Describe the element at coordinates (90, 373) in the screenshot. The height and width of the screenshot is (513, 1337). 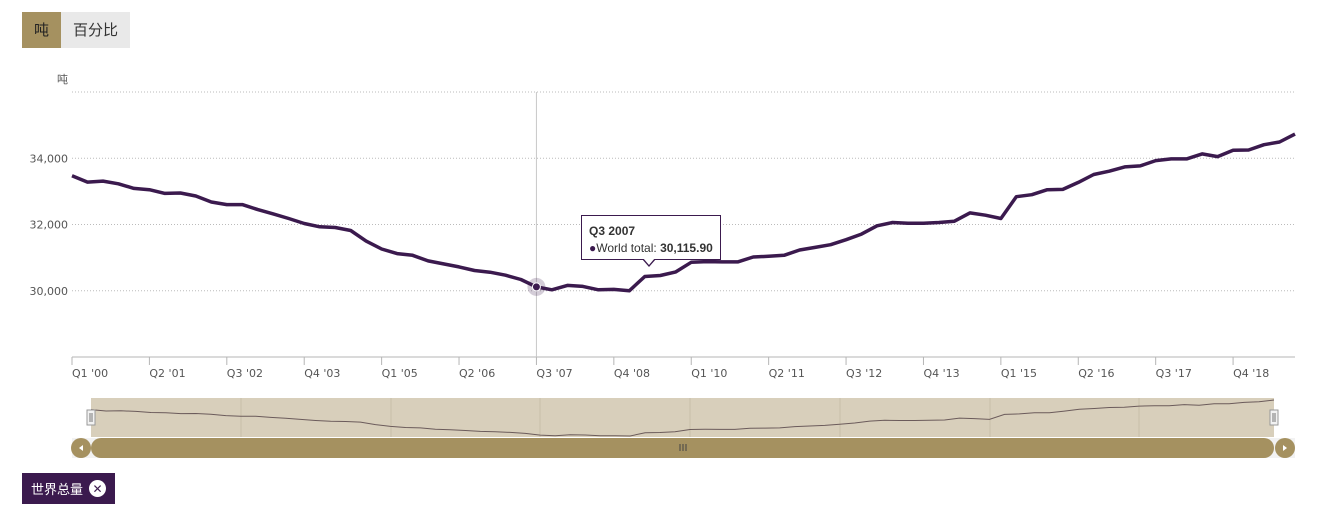
I see `x-tick-label: Q1 '00` at that location.